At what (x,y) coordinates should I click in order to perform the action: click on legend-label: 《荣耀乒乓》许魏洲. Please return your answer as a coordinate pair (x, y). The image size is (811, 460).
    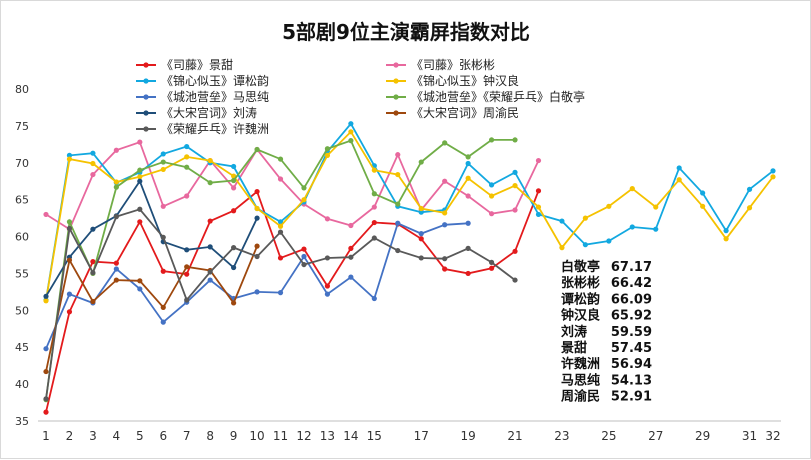
    Looking at the image, I should click on (215, 128).